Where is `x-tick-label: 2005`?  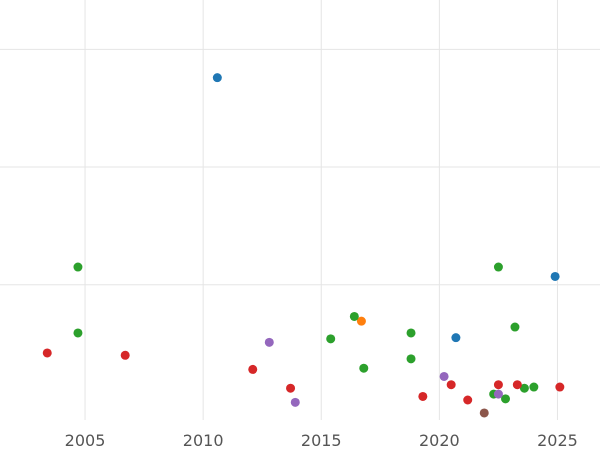
x-tick-label: 2005 is located at coordinates (85, 440).